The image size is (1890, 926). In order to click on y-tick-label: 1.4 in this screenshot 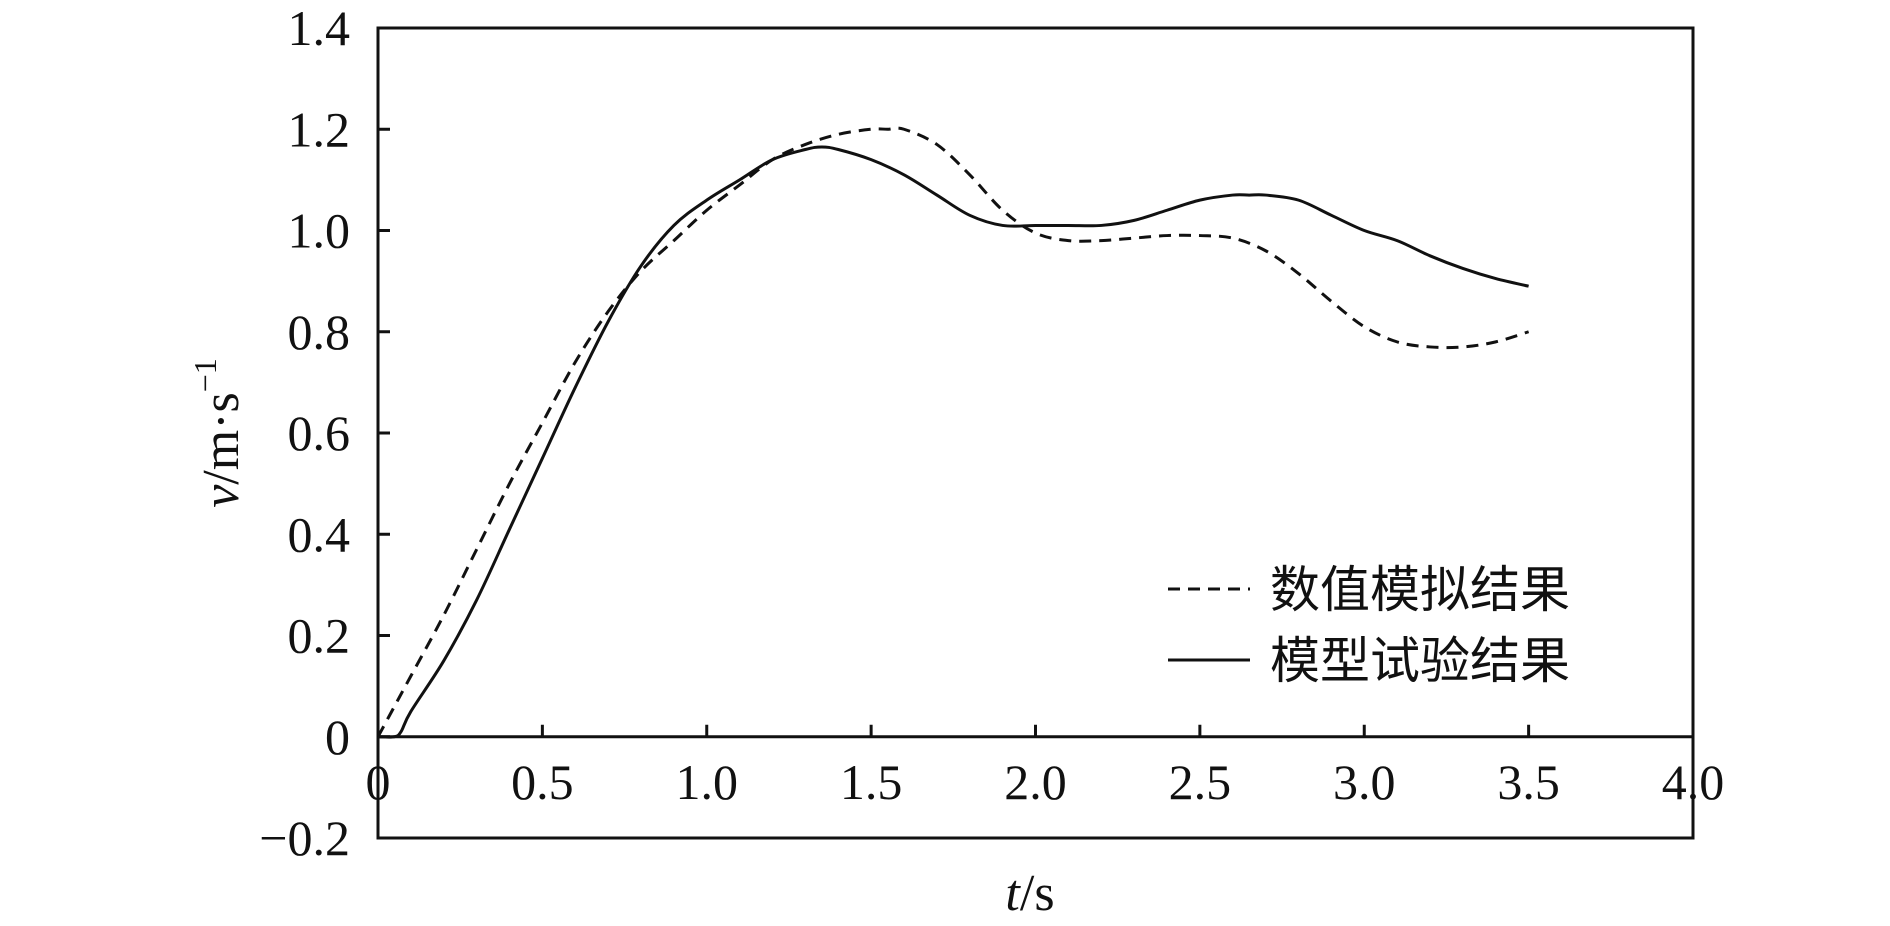, I will do `click(319, 28)`.